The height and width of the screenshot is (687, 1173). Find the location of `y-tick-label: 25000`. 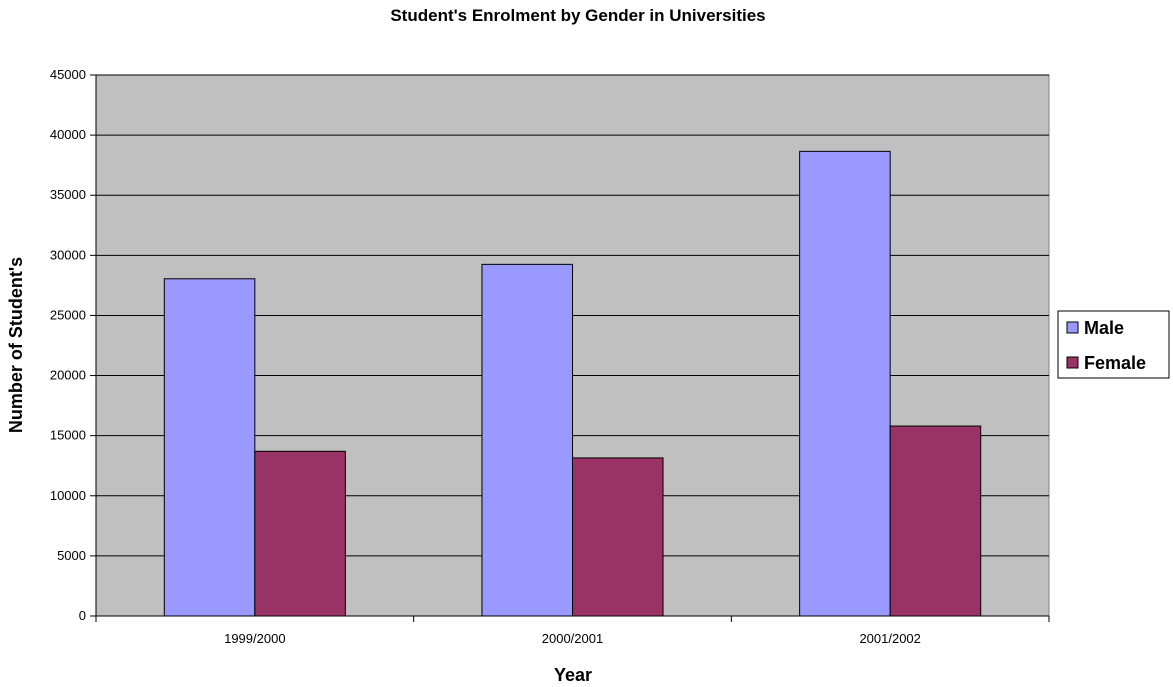

y-tick-label: 25000 is located at coordinates (68, 314).